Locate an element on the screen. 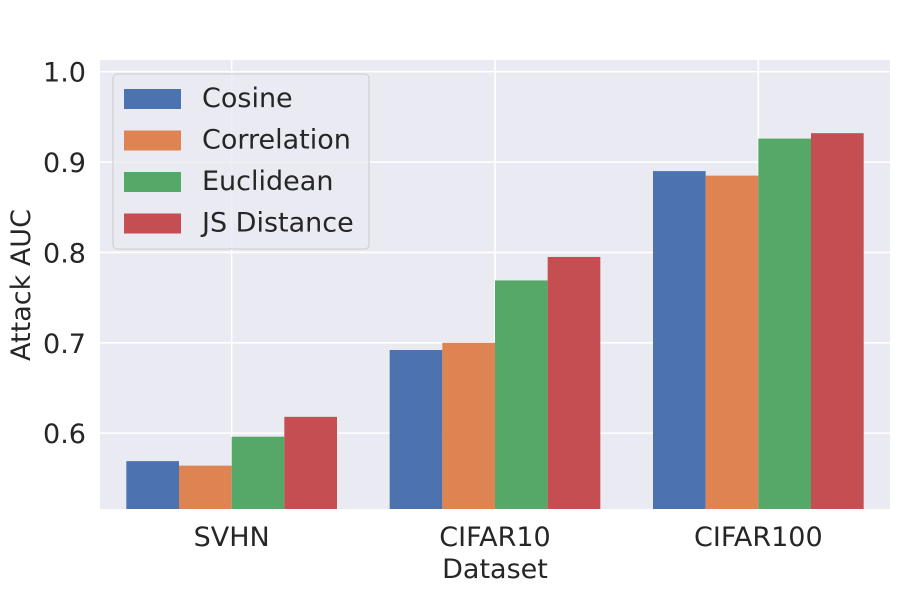 This screenshot has width=900, height=600. legend-frame is located at coordinates (241, 161).